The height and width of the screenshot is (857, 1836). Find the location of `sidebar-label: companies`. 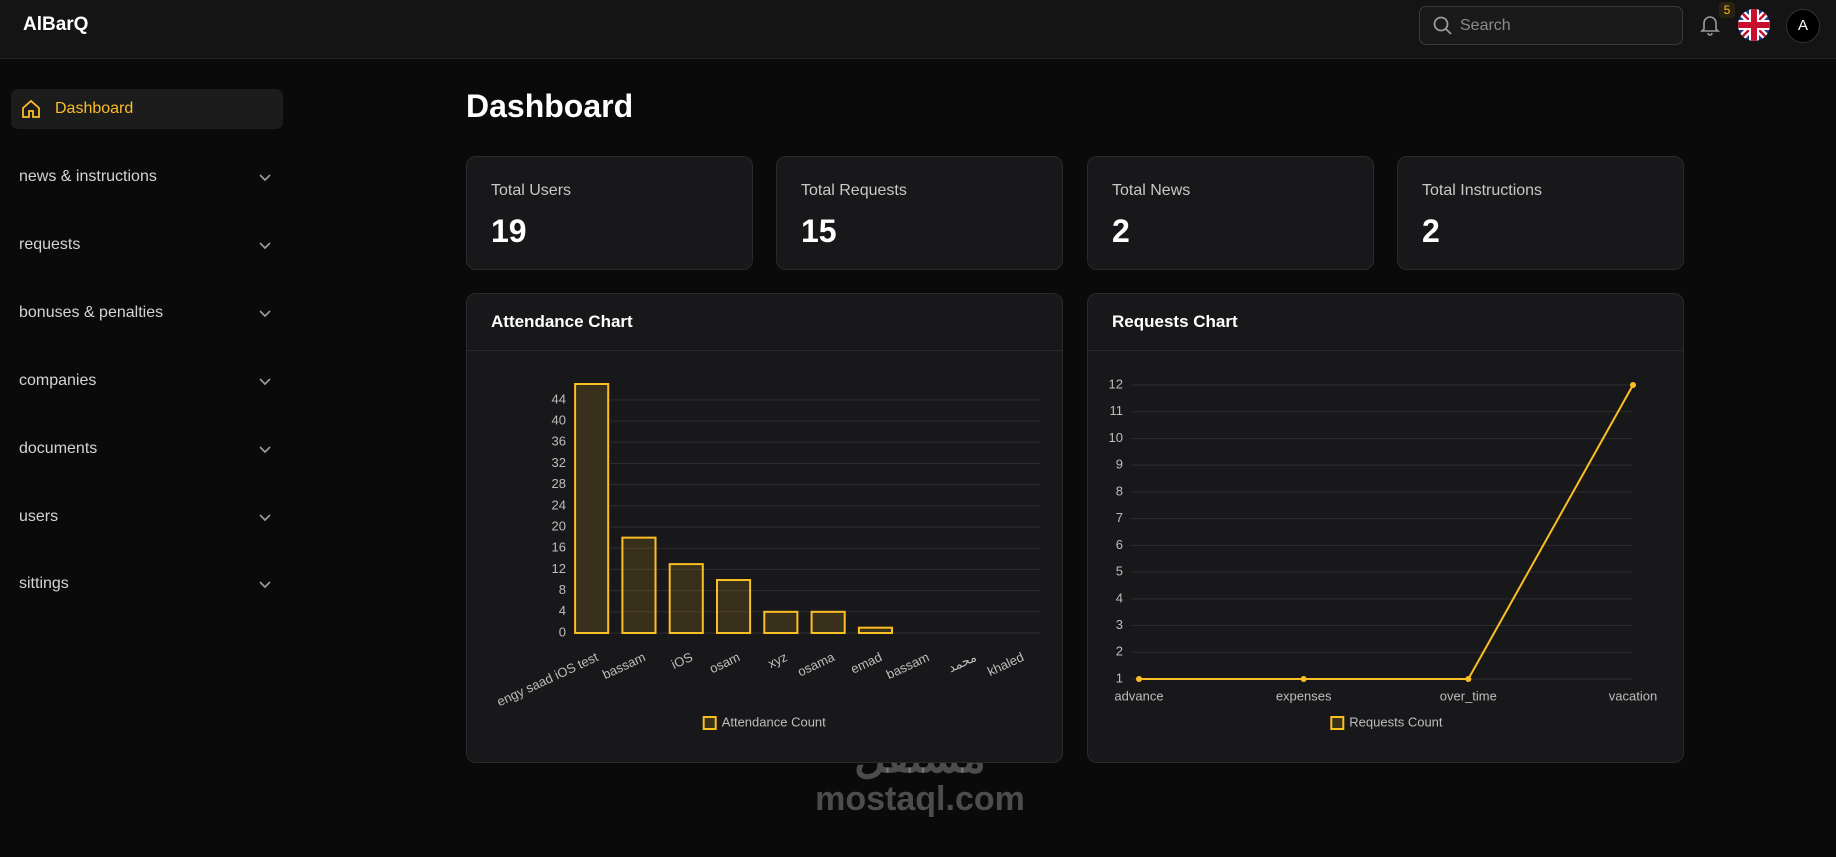

sidebar-label: companies is located at coordinates (58, 380).